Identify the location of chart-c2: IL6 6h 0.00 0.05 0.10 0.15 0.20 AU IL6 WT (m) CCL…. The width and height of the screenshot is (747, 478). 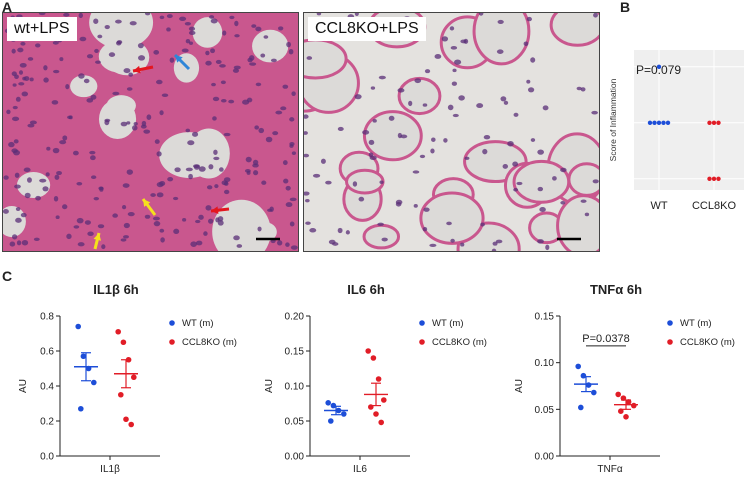
(375, 378).